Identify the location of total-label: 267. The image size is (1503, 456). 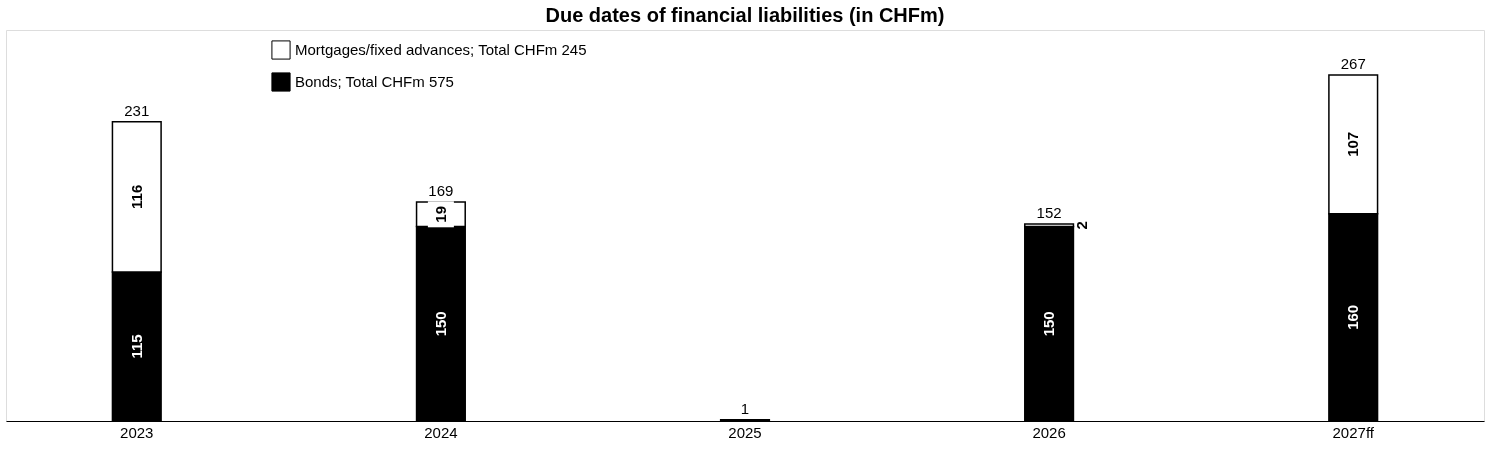
(1353, 63).